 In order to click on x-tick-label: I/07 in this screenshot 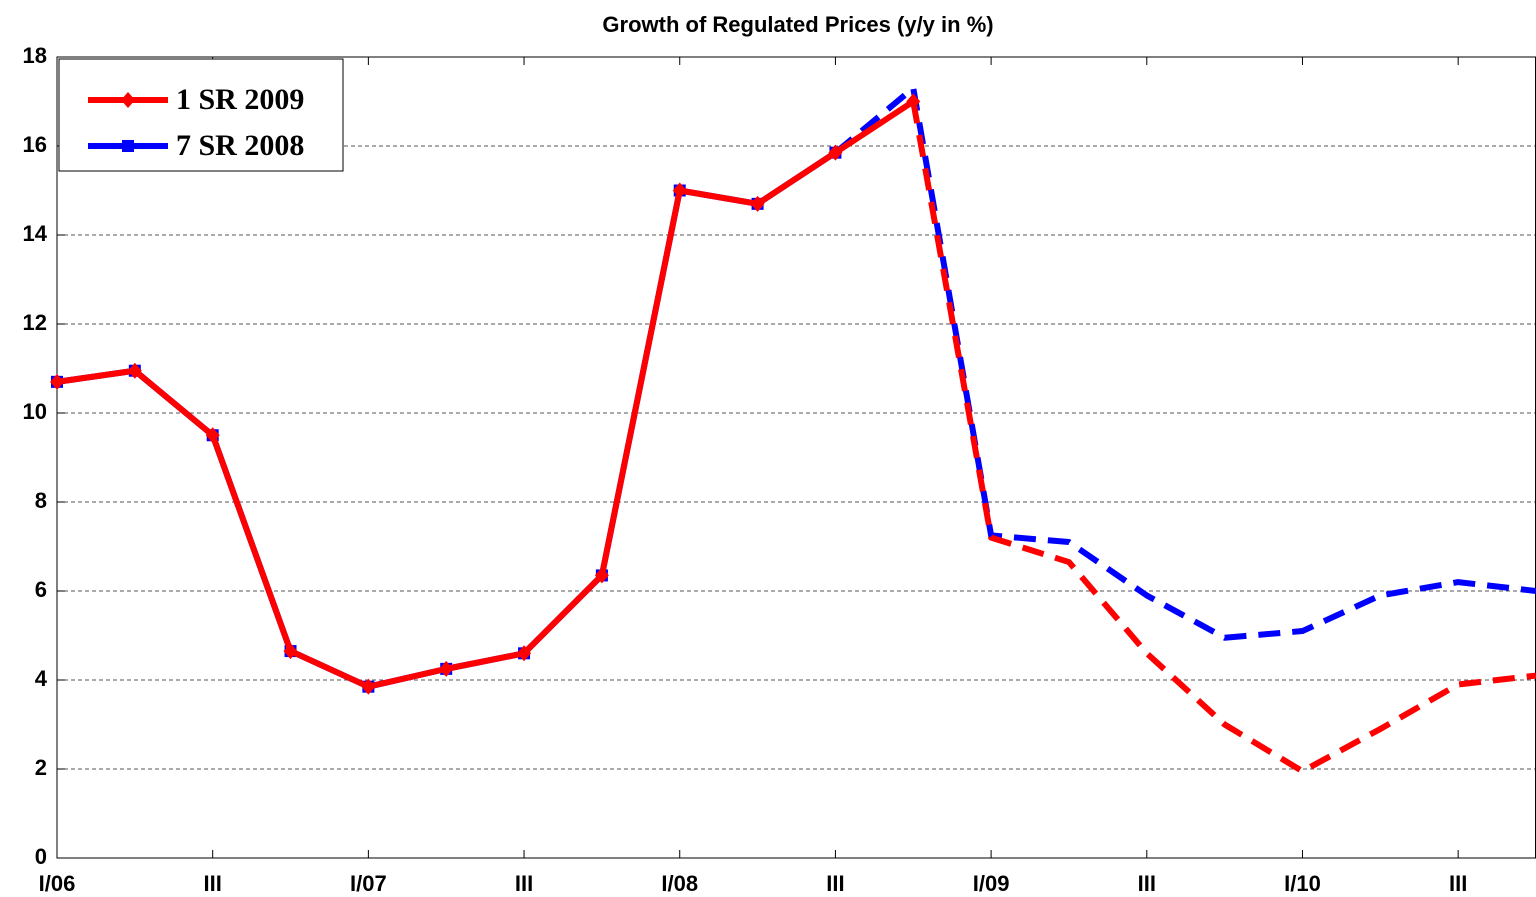, I will do `click(368, 883)`.